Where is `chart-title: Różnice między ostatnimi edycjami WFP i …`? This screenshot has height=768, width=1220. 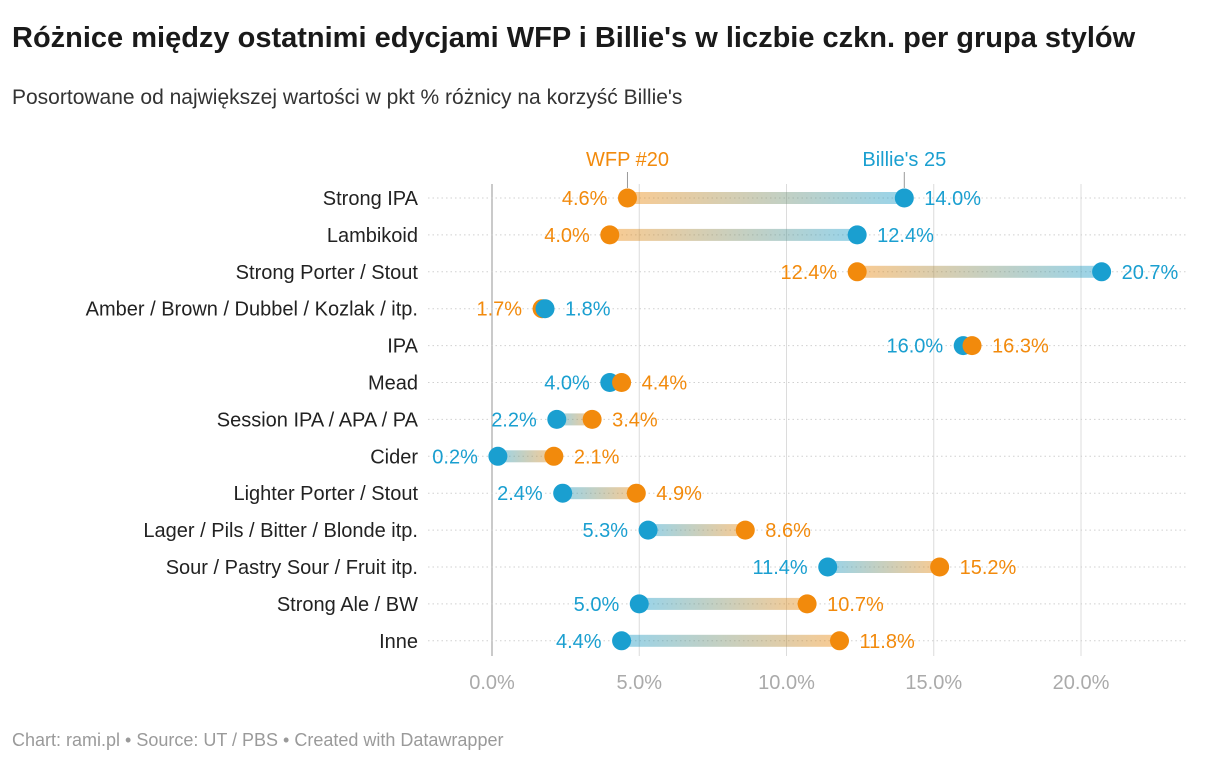 chart-title: Różnice między ostatnimi edycjami WFP i … is located at coordinates (574, 38).